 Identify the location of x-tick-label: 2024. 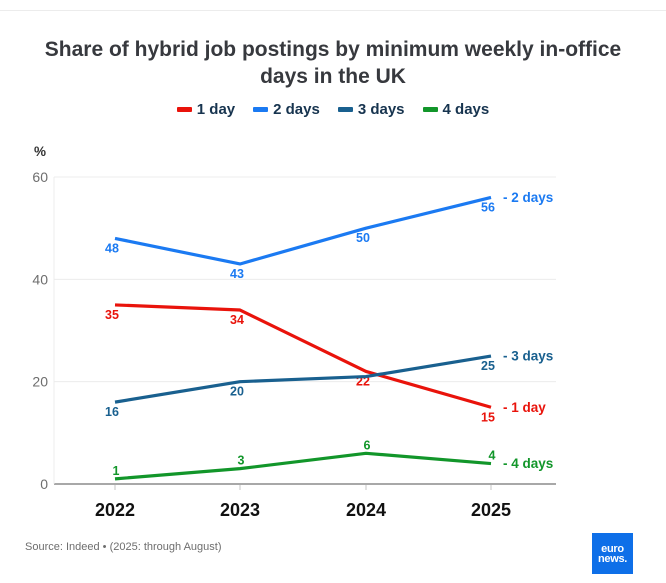
(366, 510).